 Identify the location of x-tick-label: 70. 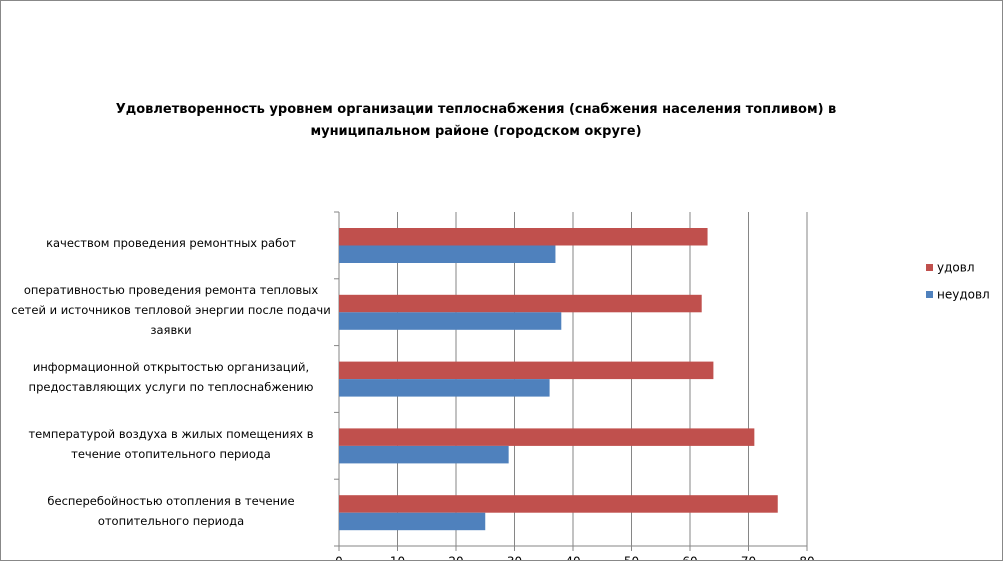
(748, 558).